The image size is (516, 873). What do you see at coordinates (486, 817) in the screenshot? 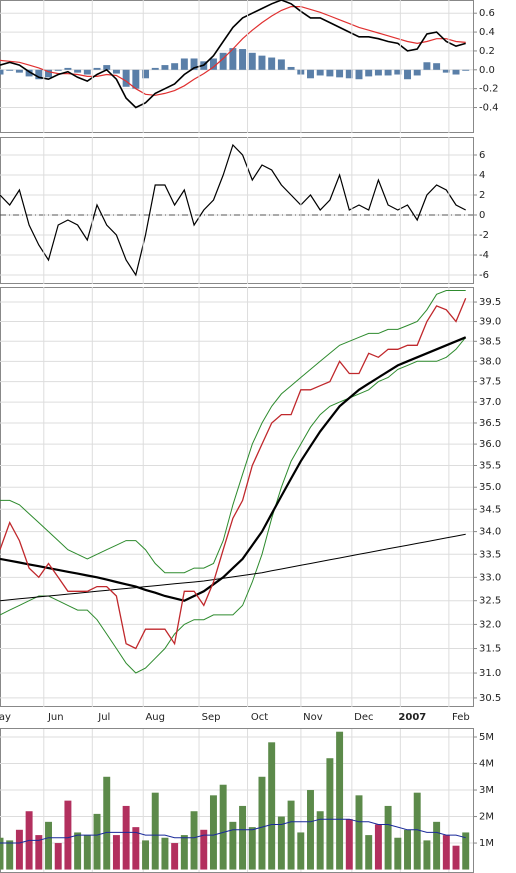
I see `y-tick-label: 2M` at bounding box center [486, 817].